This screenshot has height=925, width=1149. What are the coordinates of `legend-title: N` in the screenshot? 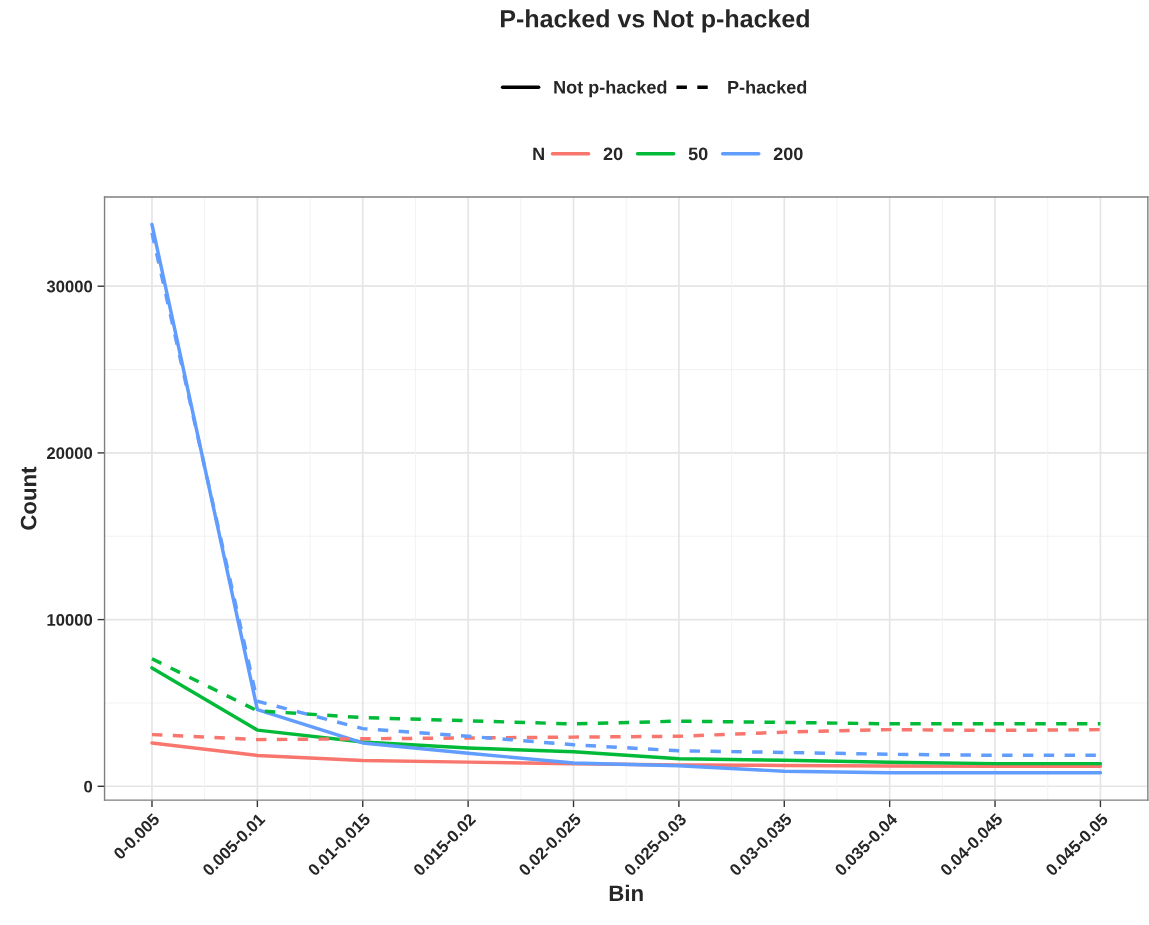 It's located at (538, 154).